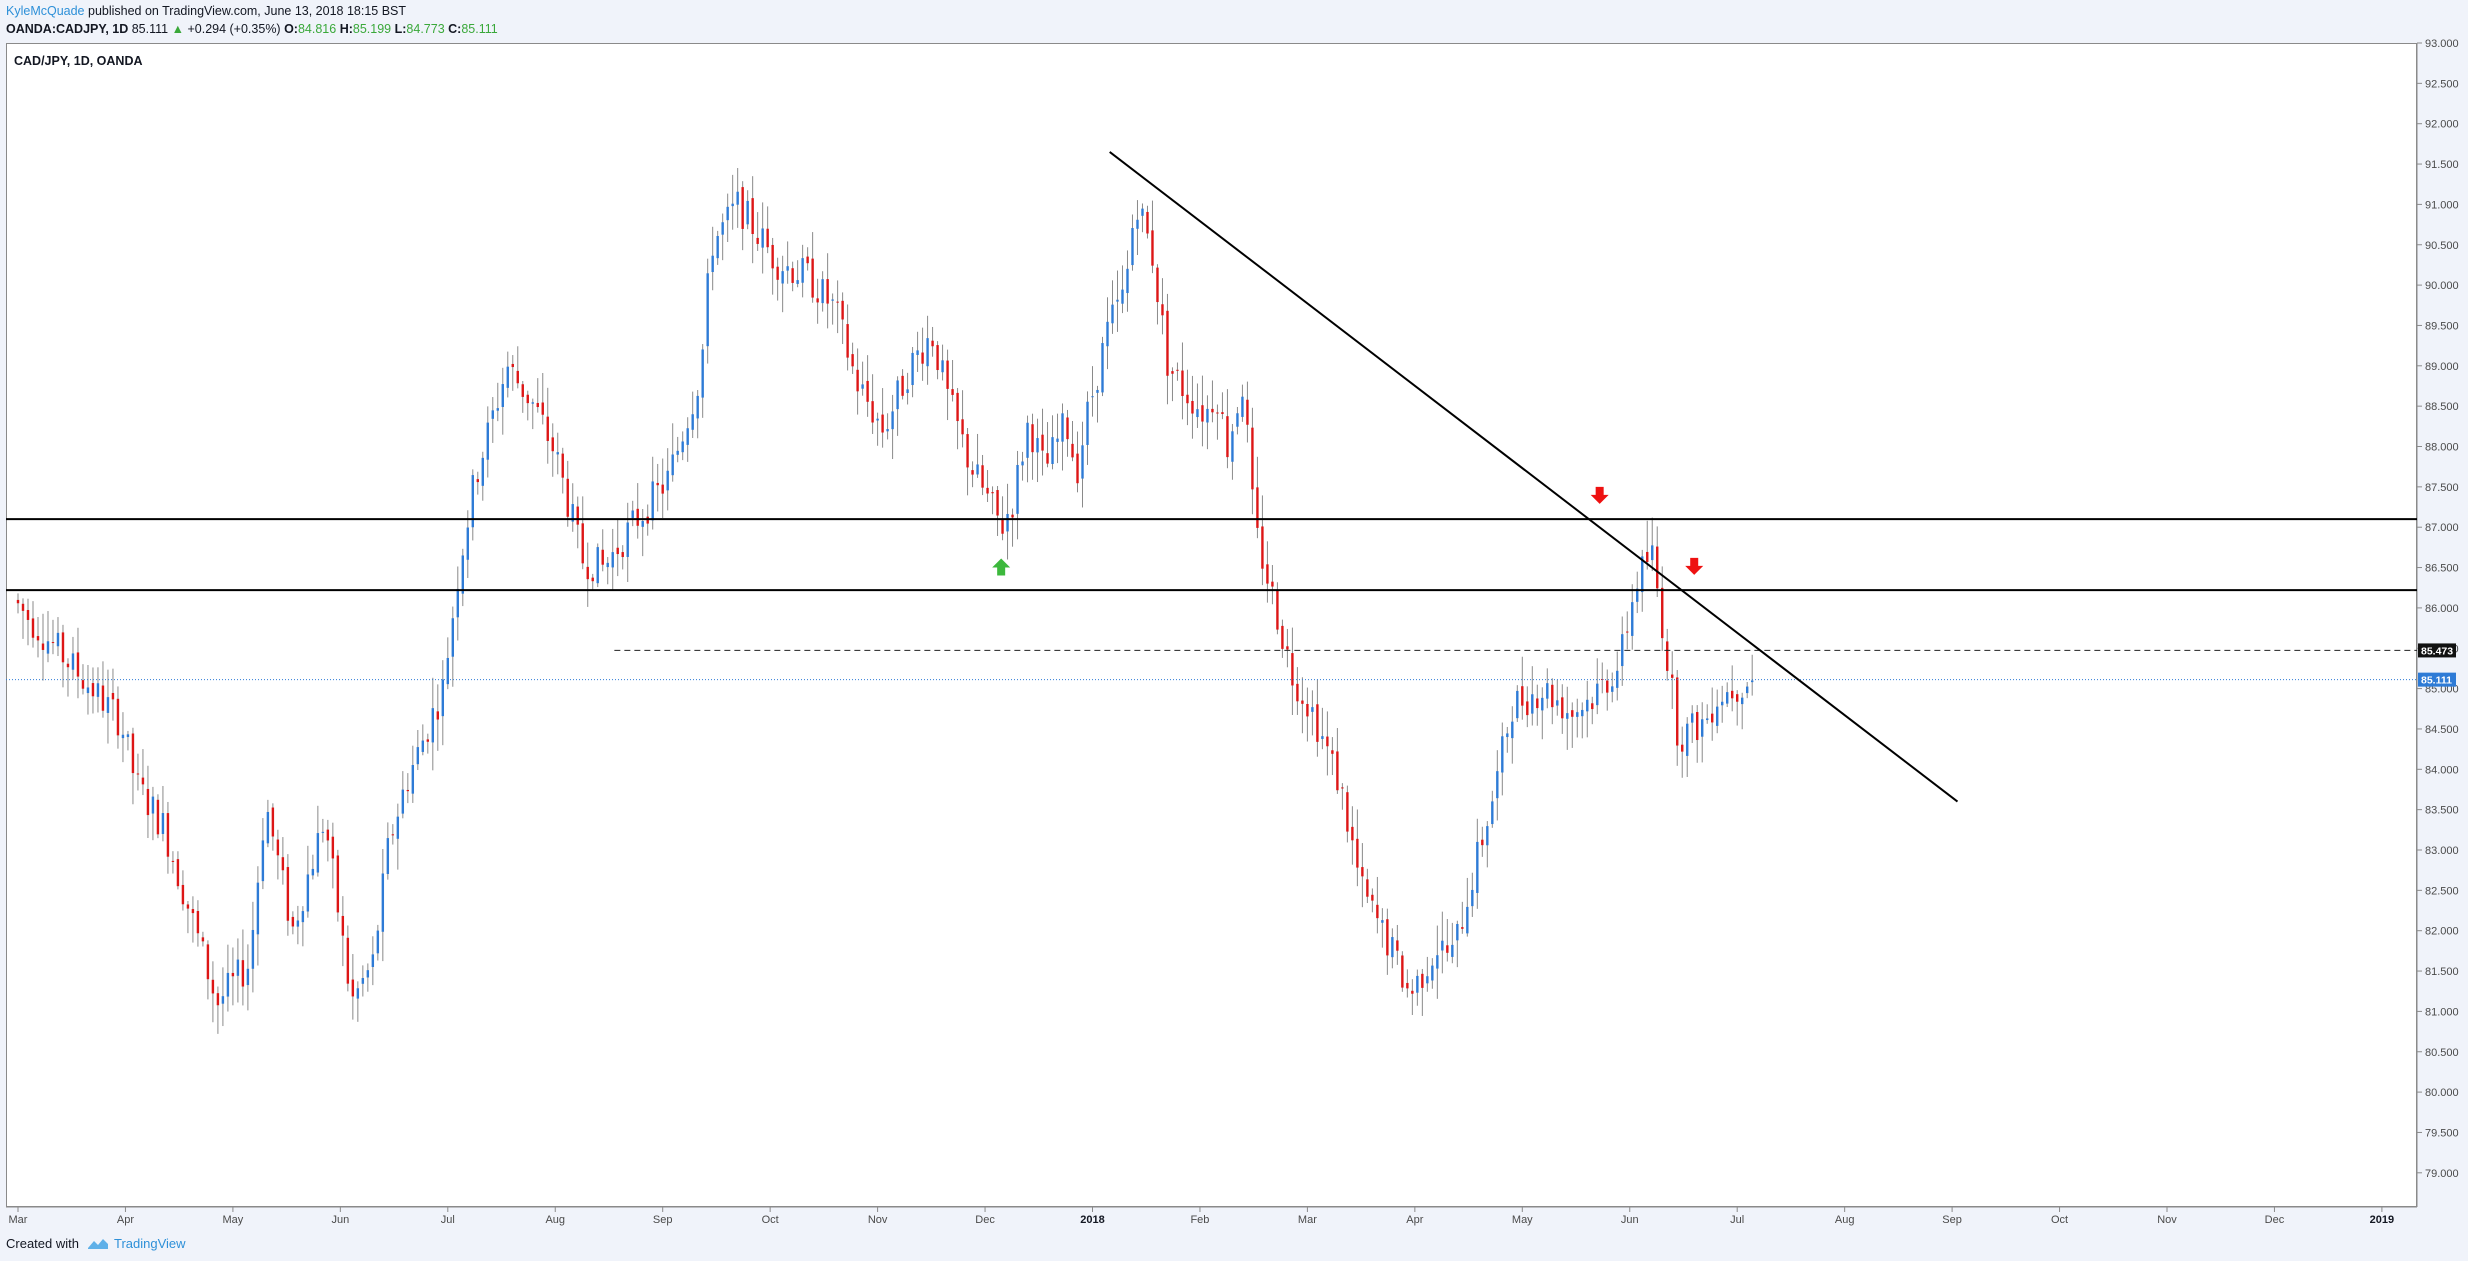 The image size is (2468, 1261). Describe the element at coordinates (2442, 84) in the screenshot. I see `price-tick-label: 92.500` at that location.